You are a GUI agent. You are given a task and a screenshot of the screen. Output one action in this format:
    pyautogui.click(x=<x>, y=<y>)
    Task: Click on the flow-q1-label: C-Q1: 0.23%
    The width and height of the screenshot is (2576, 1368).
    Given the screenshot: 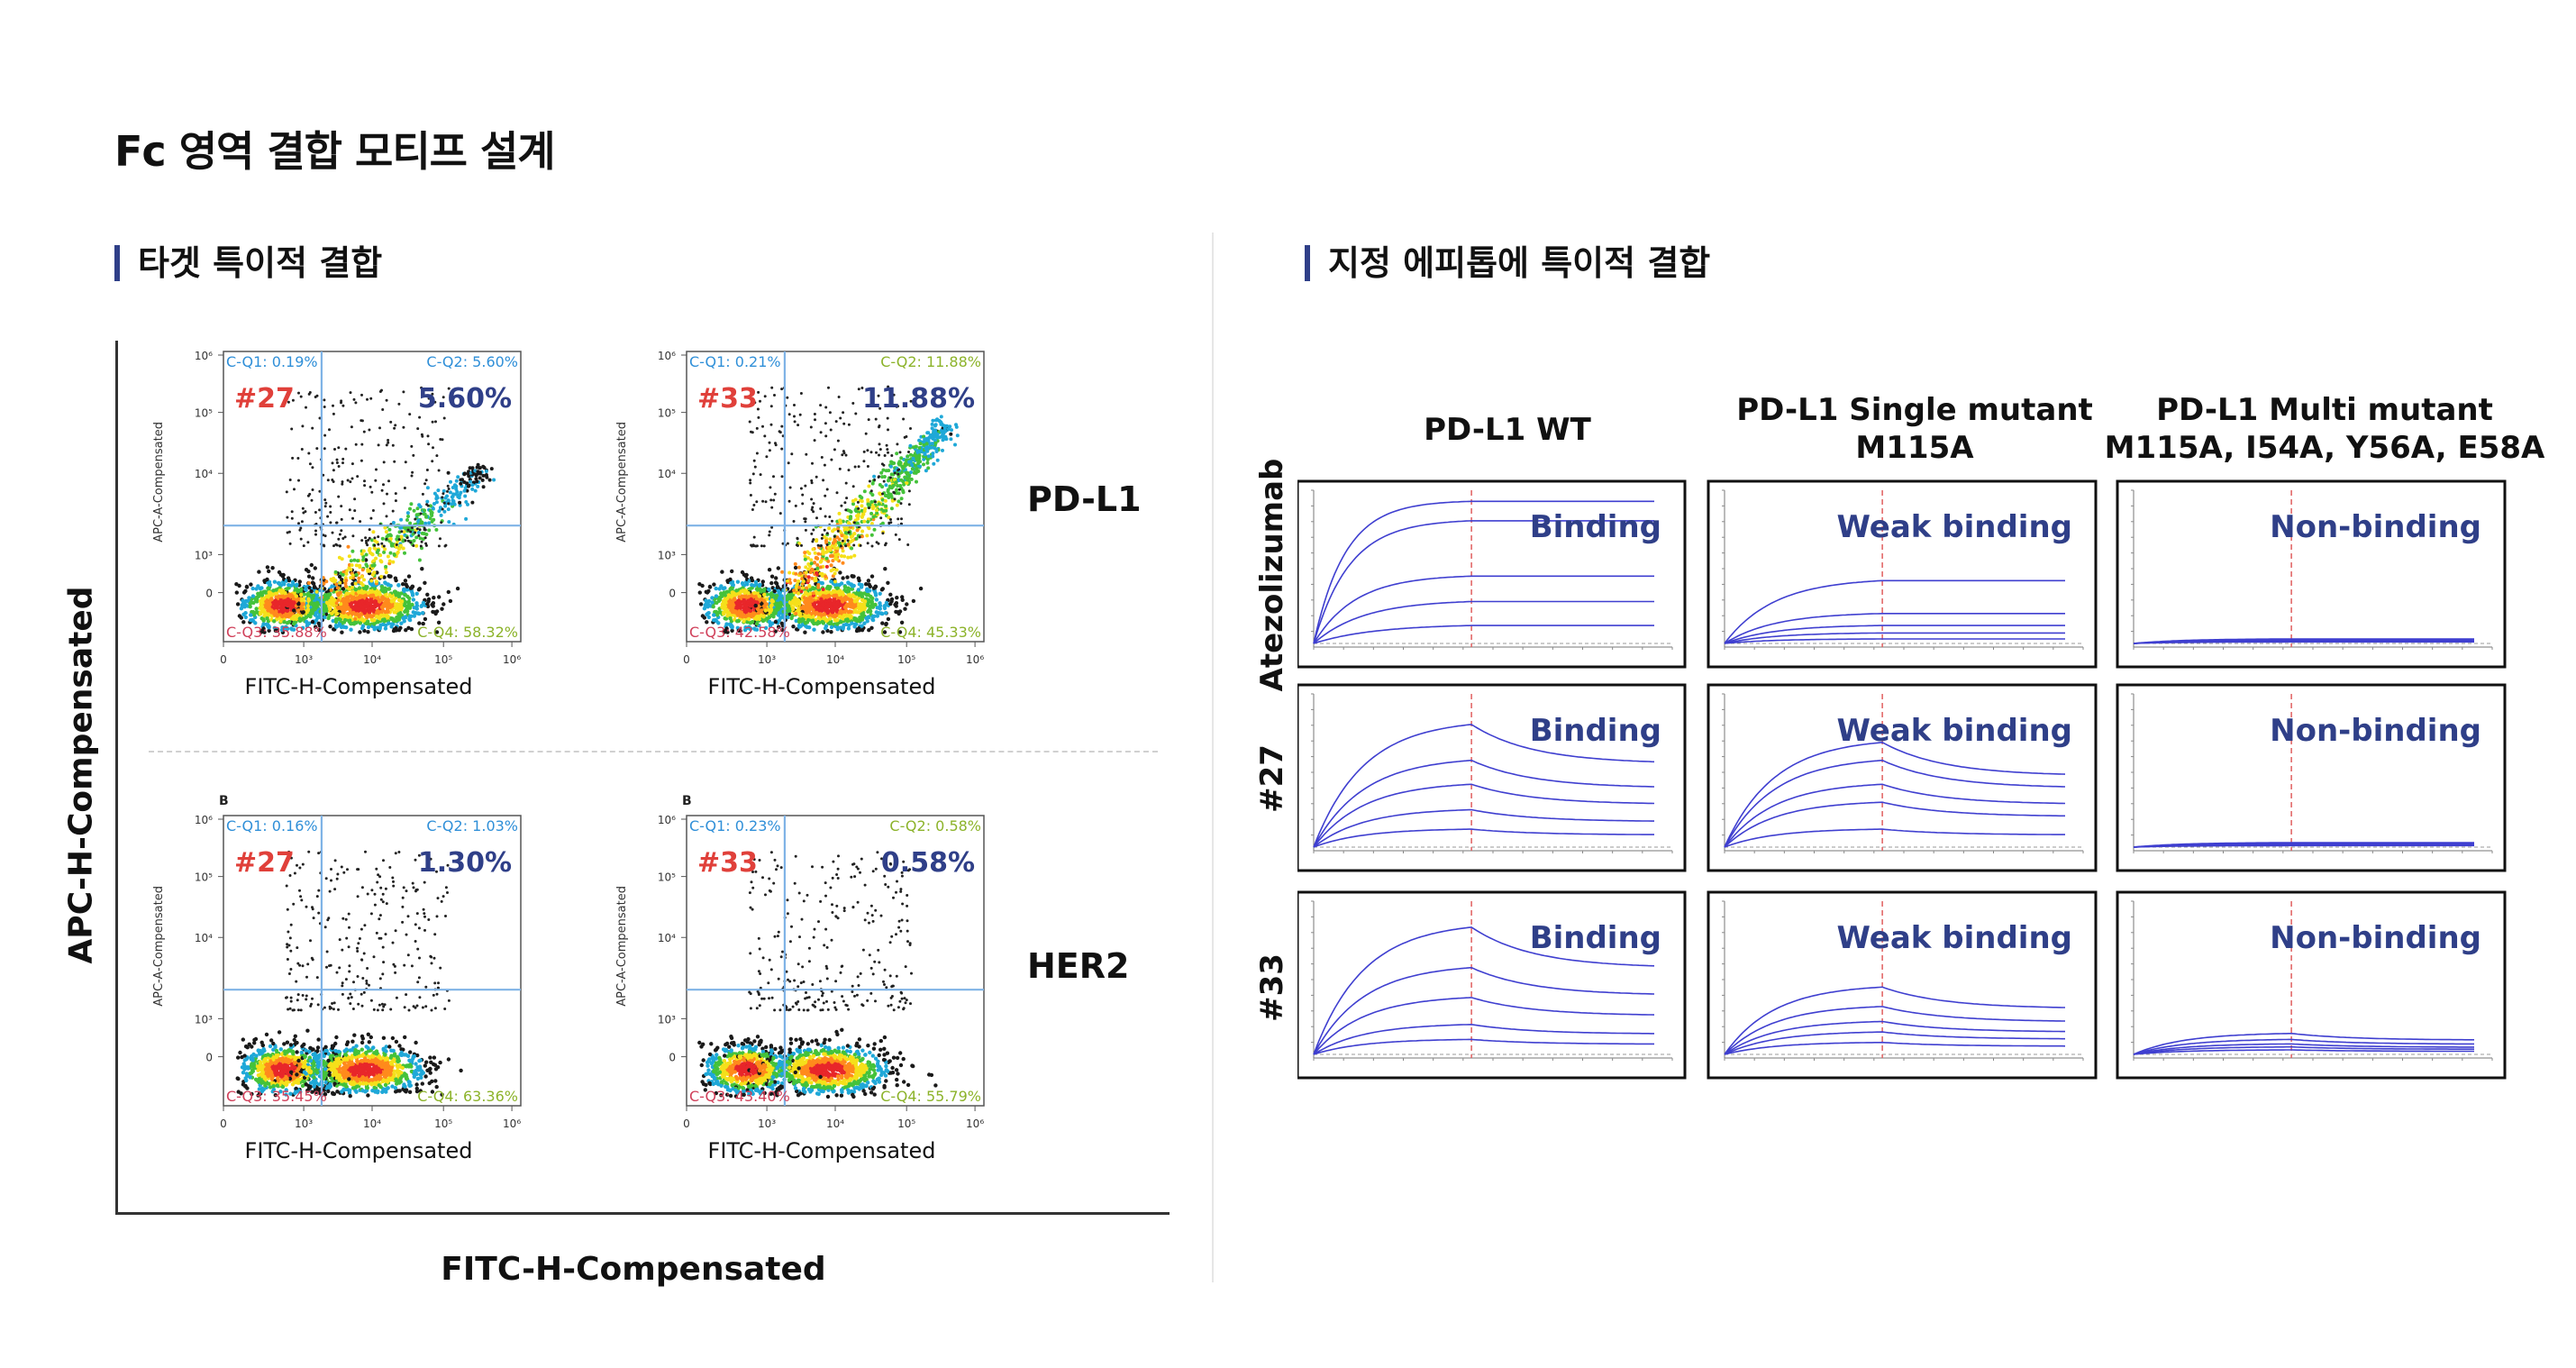 What is the action you would take?
    pyautogui.click(x=735, y=825)
    